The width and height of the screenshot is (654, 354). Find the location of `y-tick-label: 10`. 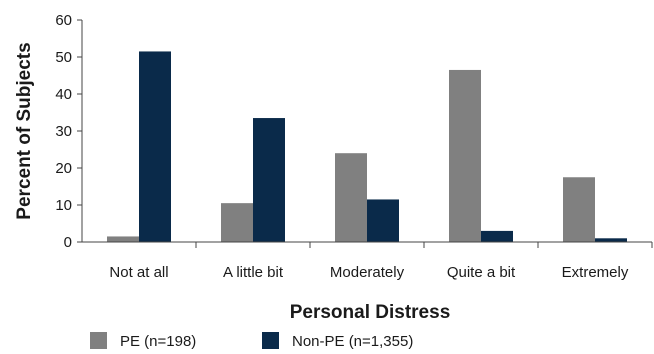

y-tick-label: 10 is located at coordinates (63, 205).